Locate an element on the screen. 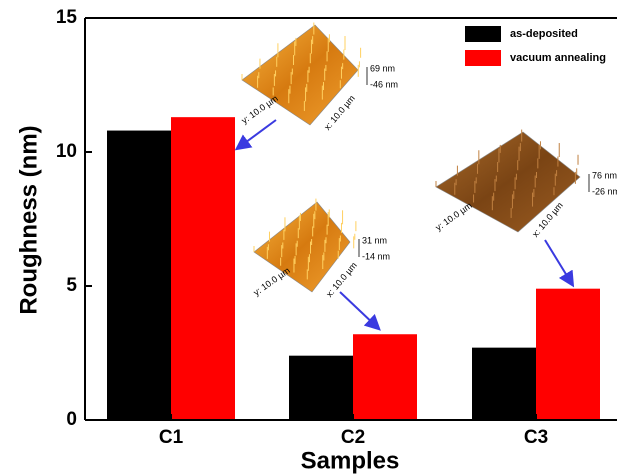 The width and height of the screenshot is (617, 475). x-tick-label: C2 is located at coordinates (353, 437).